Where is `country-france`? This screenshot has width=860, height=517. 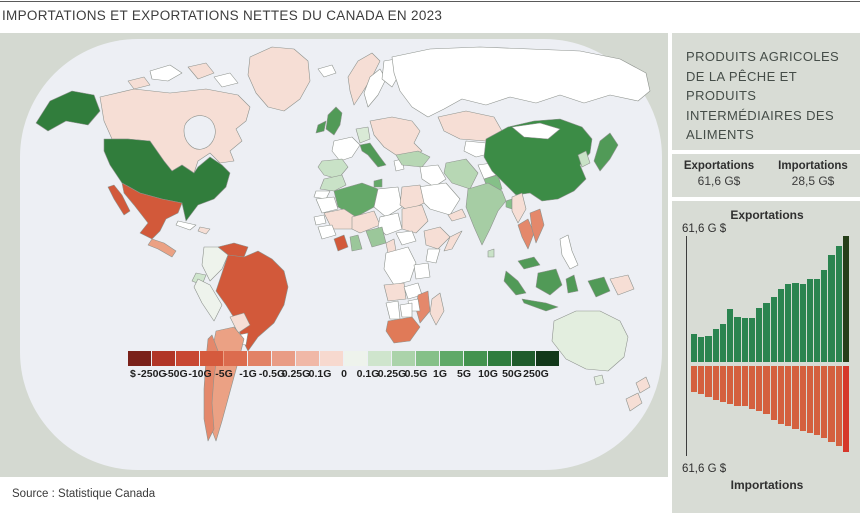 country-france is located at coordinates (346, 149).